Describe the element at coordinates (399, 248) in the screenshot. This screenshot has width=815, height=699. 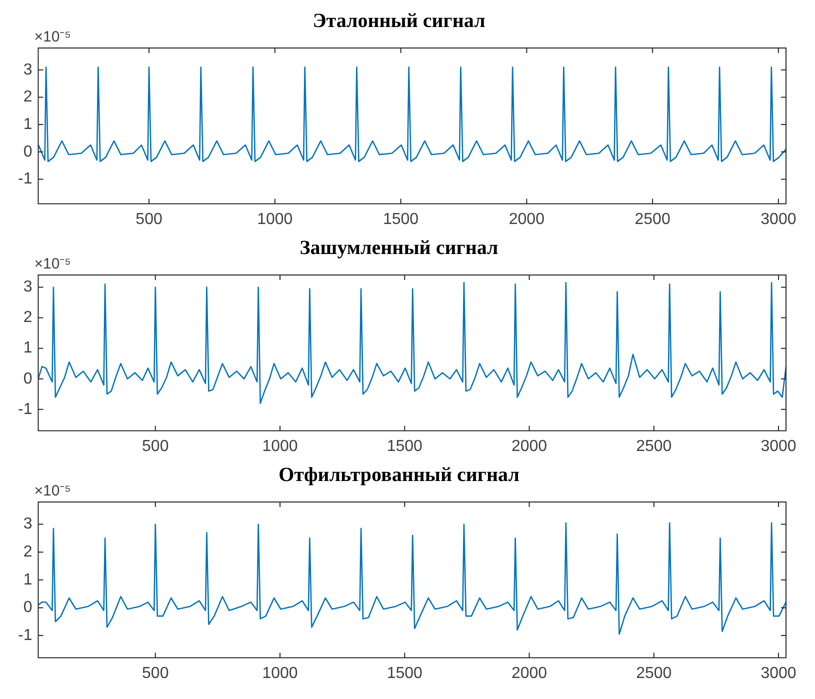
I see `chart-title: Зашумленный сигнал` at that location.